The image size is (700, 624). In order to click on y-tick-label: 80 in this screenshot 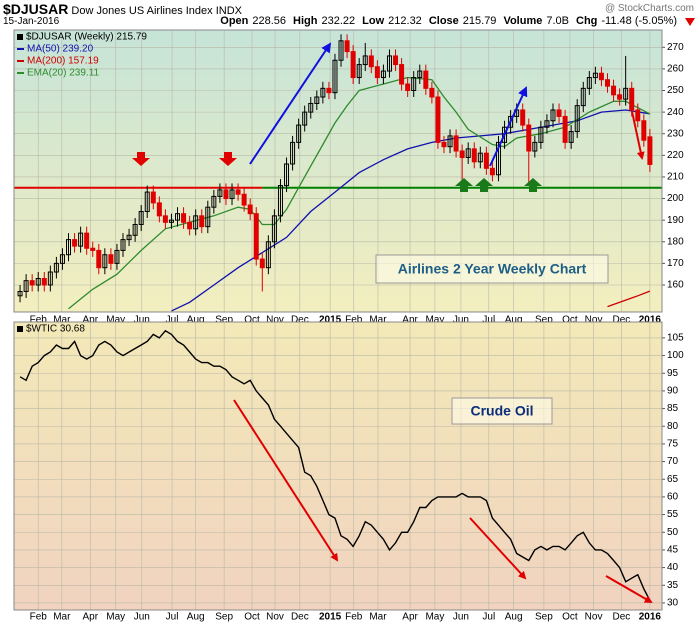, I will do `click(673, 426)`.